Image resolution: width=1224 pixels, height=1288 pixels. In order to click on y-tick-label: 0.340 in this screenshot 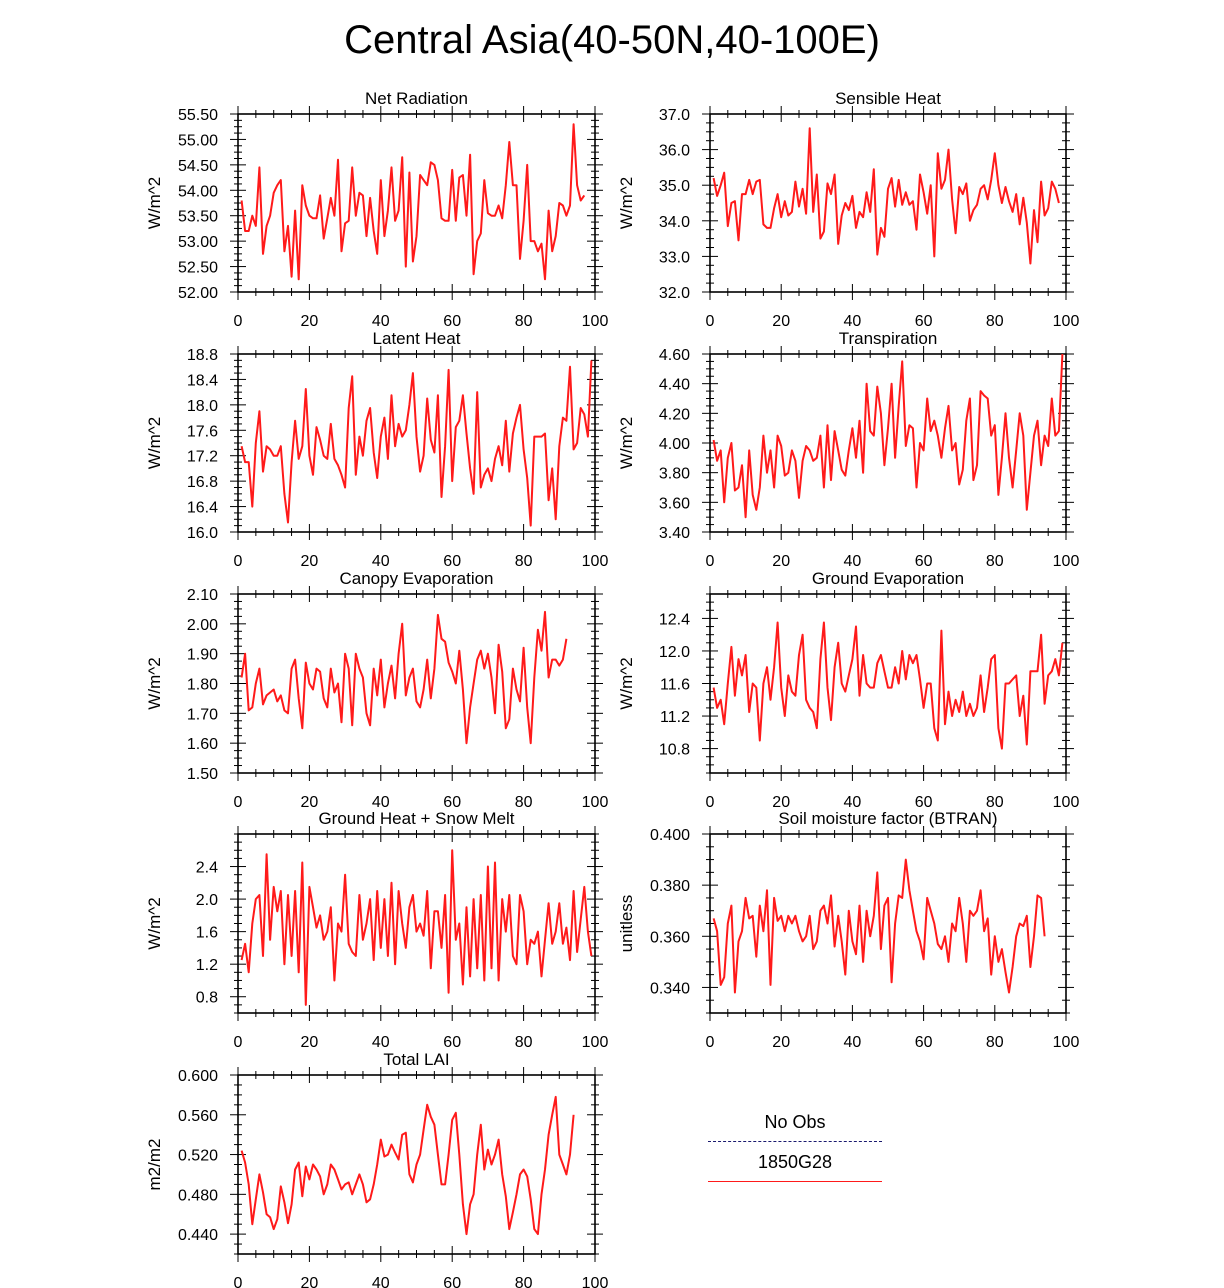, I will do `click(670, 988)`.